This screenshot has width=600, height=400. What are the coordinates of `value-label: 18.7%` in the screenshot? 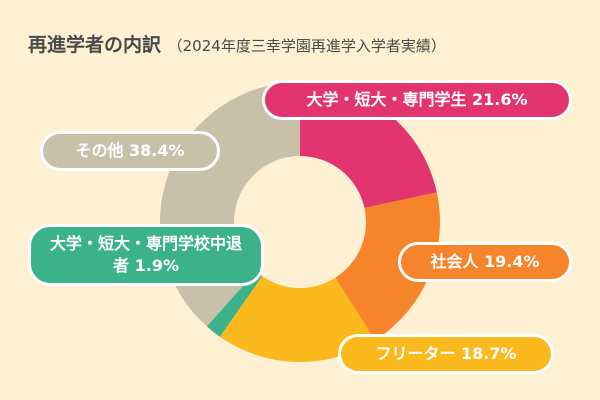 It's located at (489, 353).